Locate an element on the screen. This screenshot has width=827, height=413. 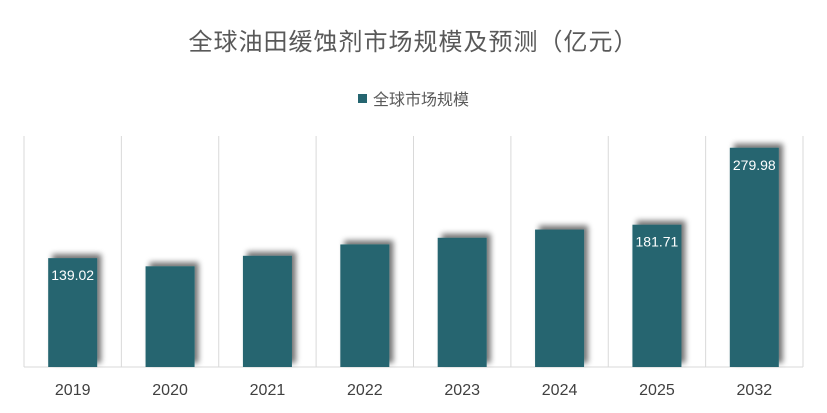
x-tick-label-2032: 2032 is located at coordinates (755, 390).